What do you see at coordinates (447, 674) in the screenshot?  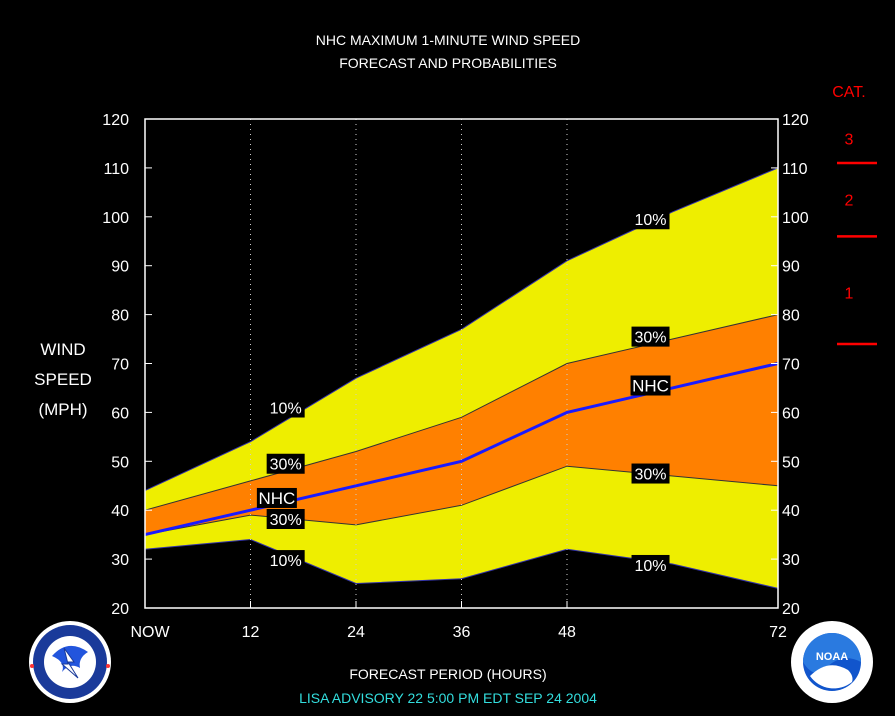 I see `x-axis-label: FORECAST PERIOD (HOURS)` at bounding box center [447, 674].